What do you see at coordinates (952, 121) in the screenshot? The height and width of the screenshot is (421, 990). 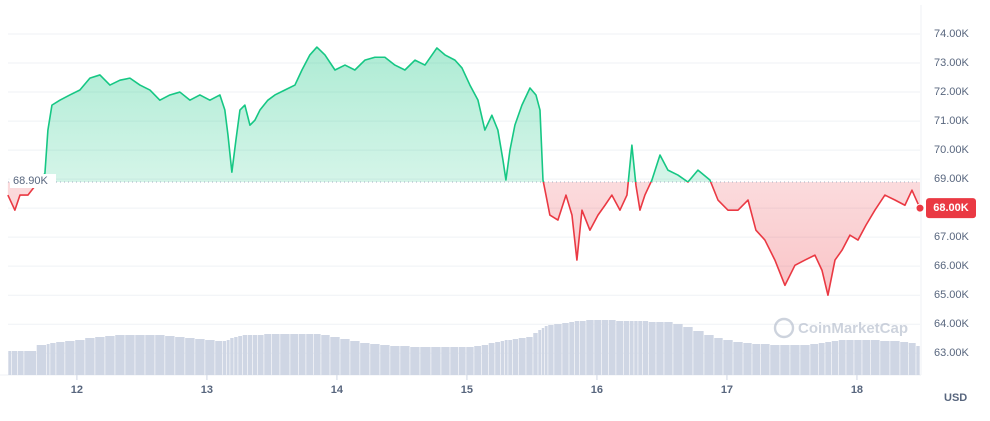 I see `y-tick-label: 71.00K` at bounding box center [952, 121].